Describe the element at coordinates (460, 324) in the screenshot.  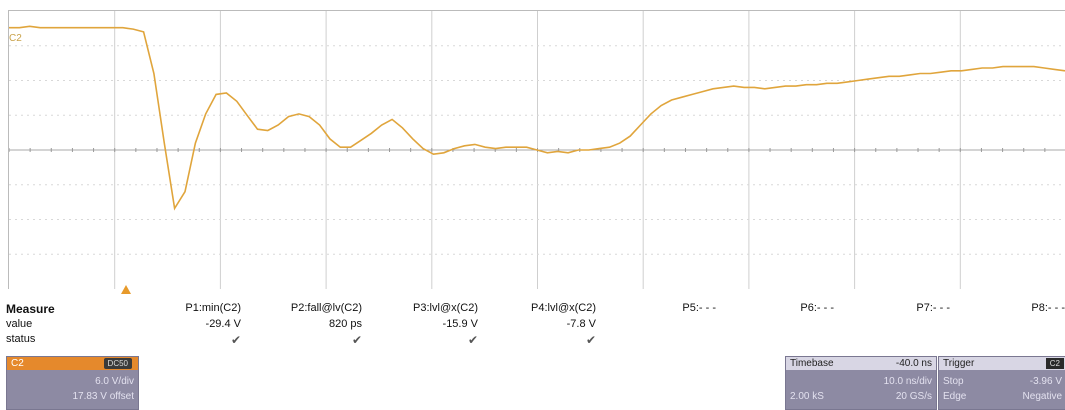
I see `param-value-p3: -15.9 V` at that location.